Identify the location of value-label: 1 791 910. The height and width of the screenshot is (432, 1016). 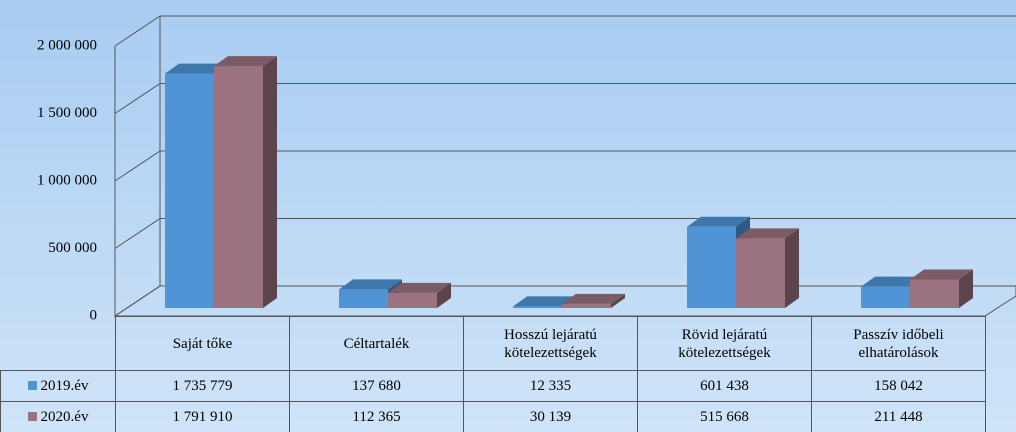
(202, 416).